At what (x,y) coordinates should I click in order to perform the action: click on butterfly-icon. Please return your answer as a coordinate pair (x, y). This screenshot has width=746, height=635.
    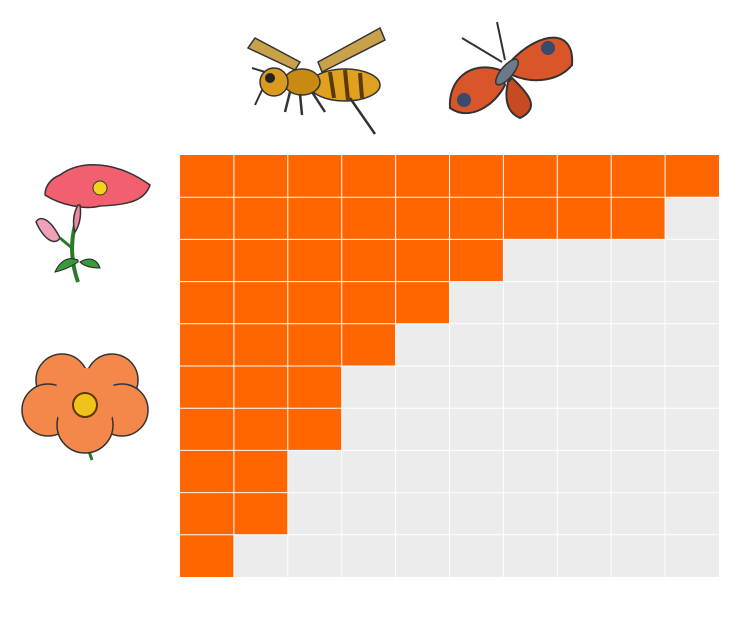
    Looking at the image, I should click on (511, 70).